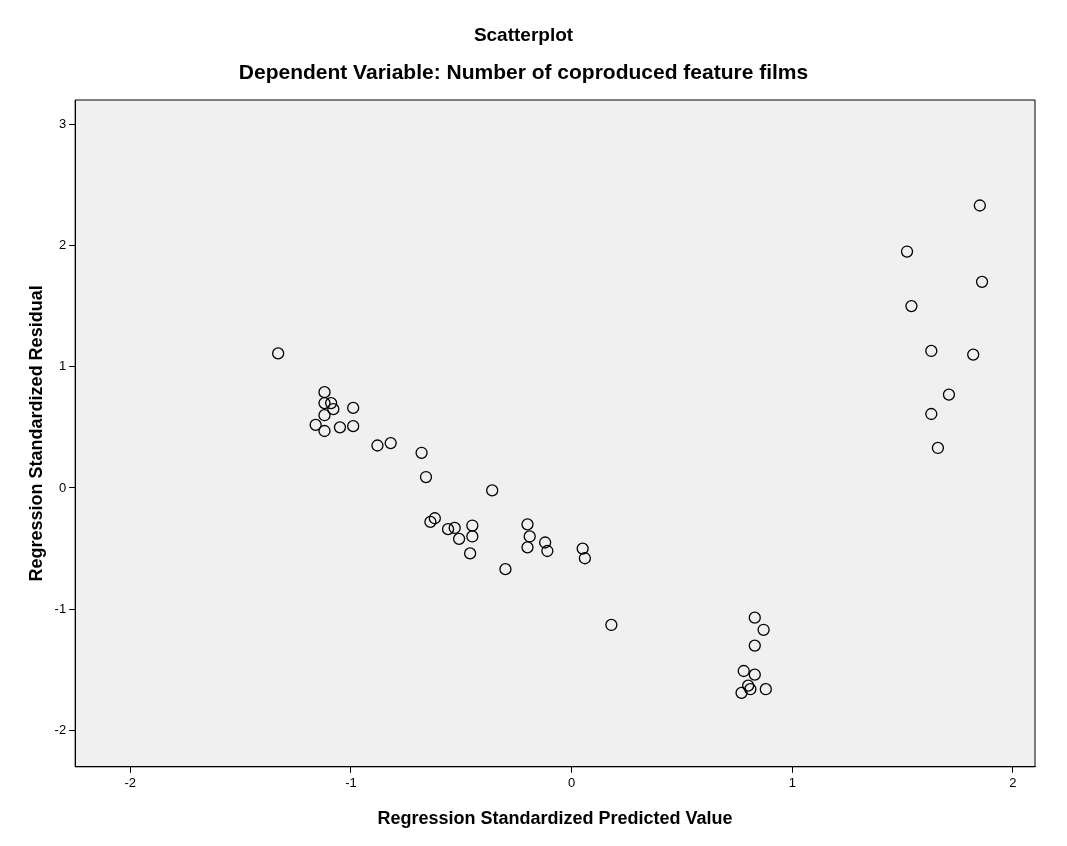 The image size is (1067, 846). Describe the element at coordinates (523, 34) in the screenshot. I see `chart-title: Scatterplot` at that location.